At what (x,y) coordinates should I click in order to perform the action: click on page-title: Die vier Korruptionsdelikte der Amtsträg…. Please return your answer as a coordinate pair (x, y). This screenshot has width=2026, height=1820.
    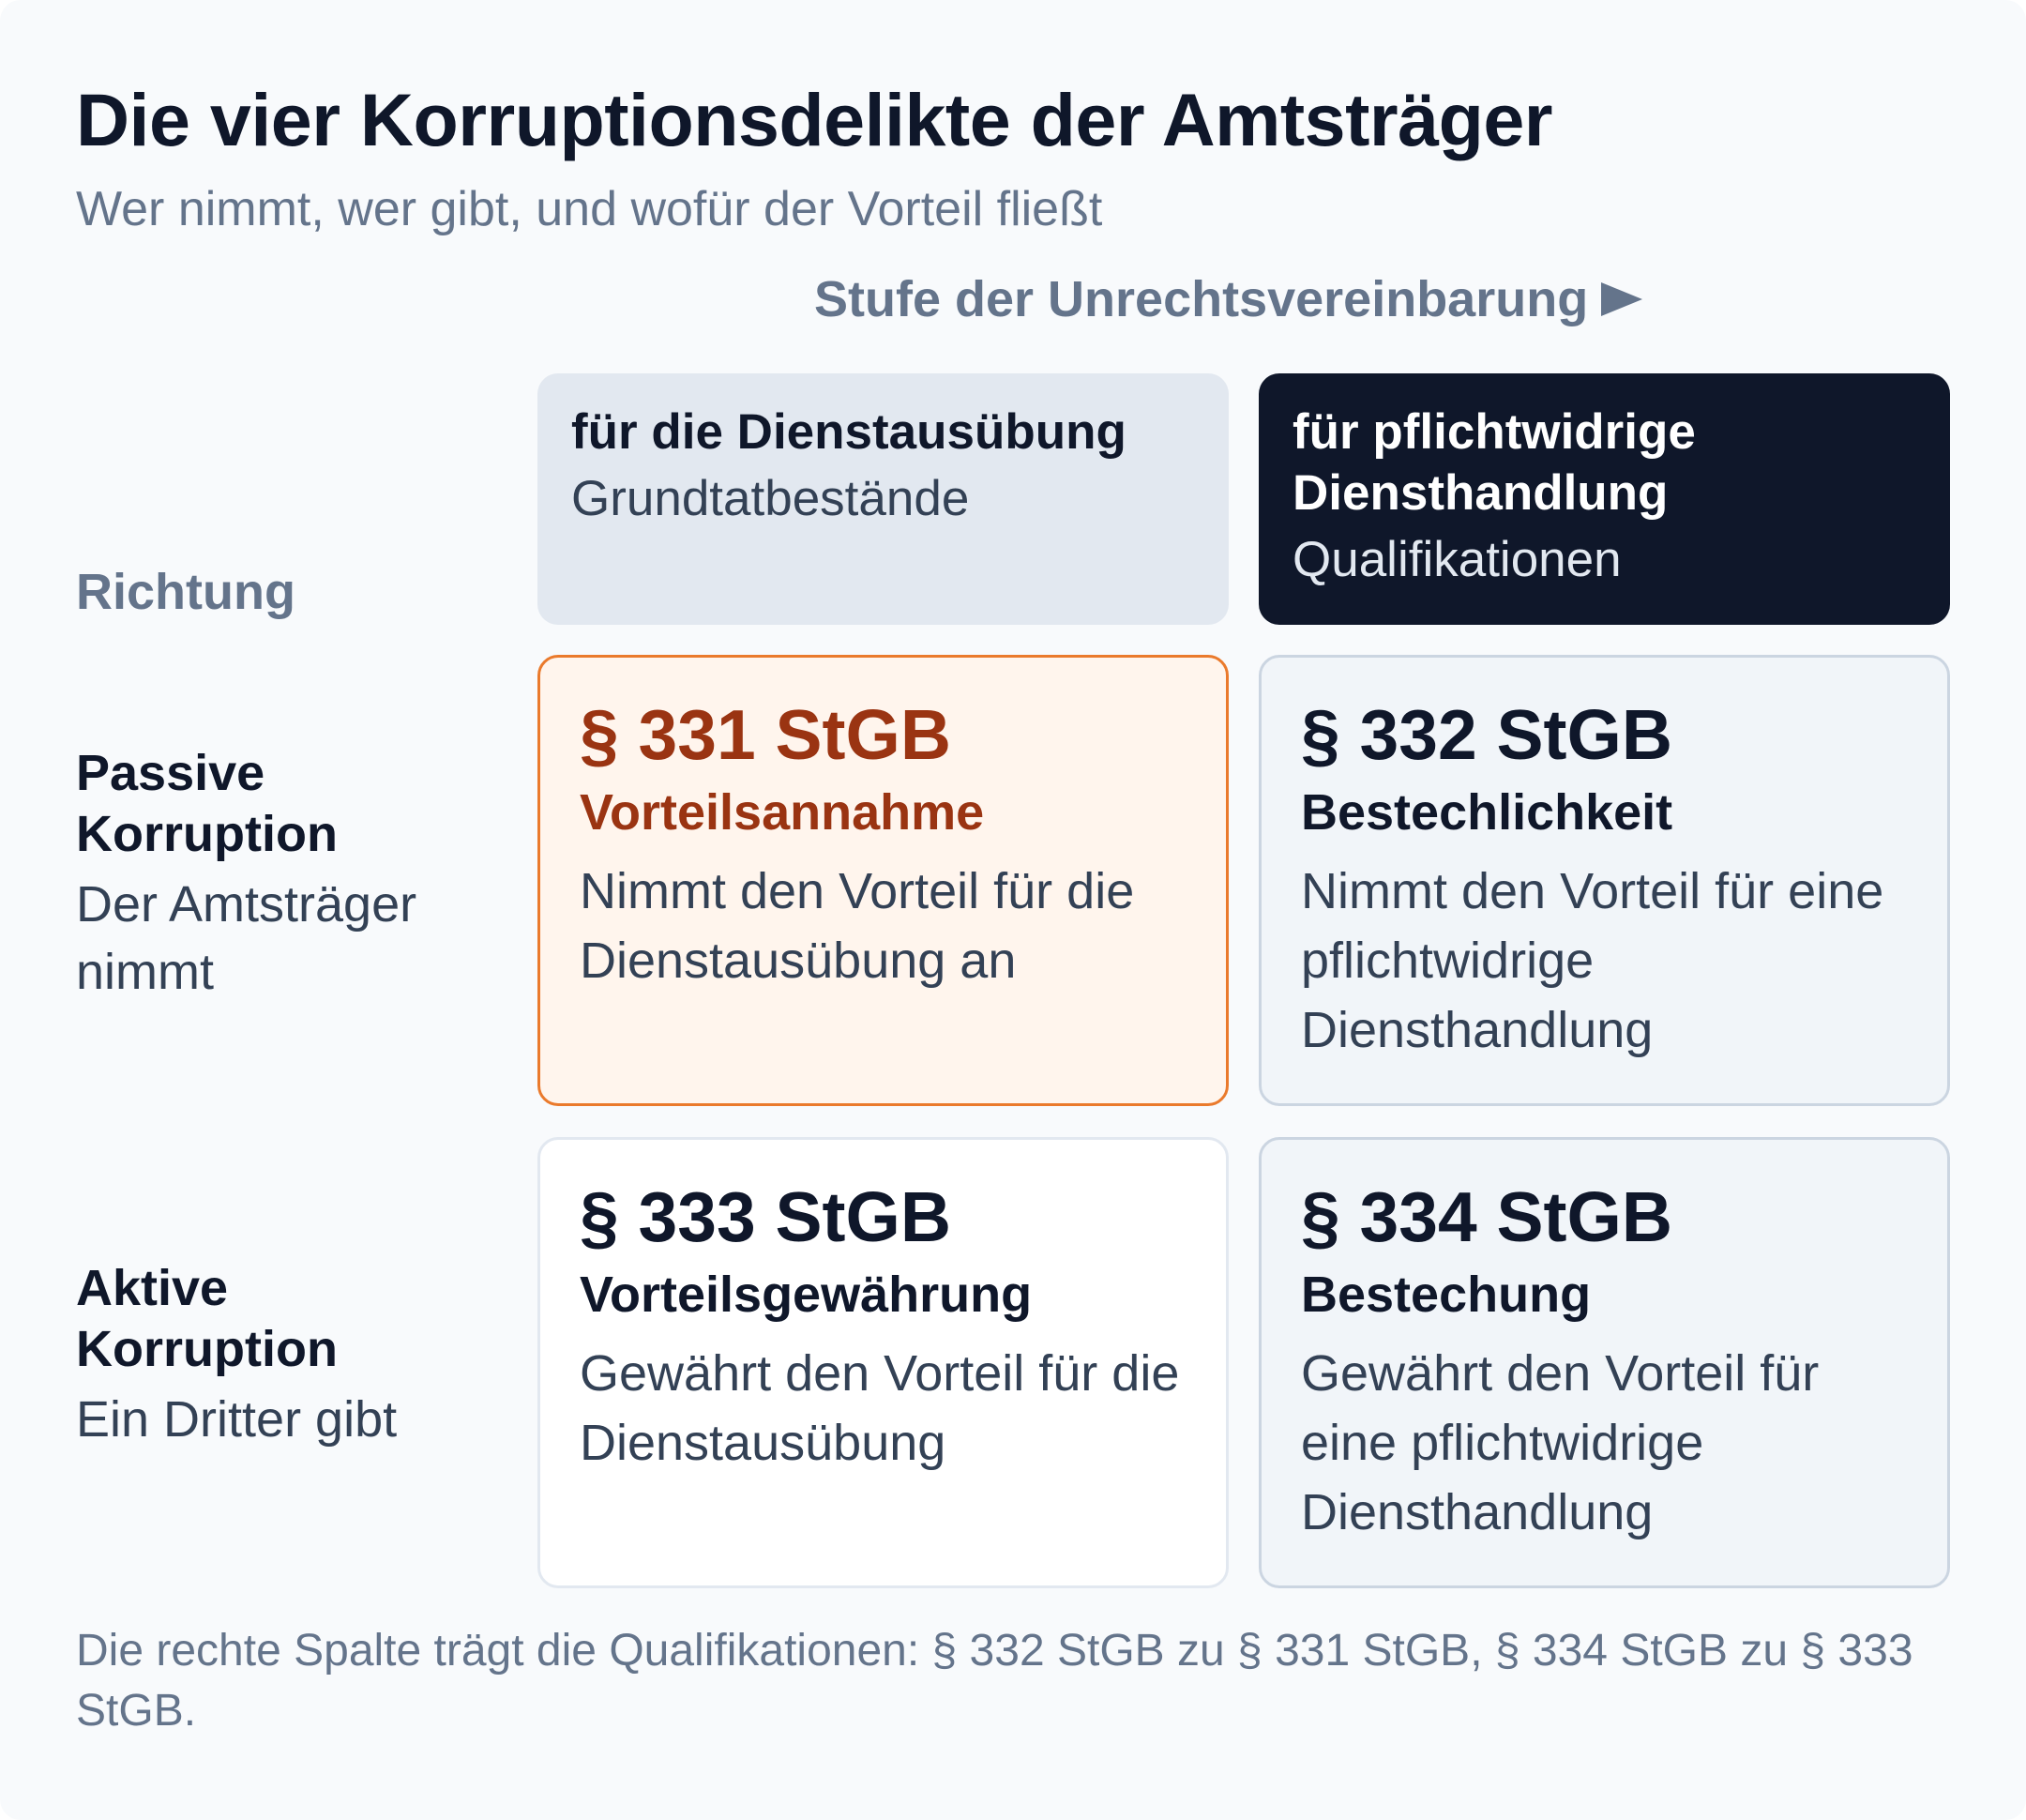
    Looking at the image, I should click on (814, 119).